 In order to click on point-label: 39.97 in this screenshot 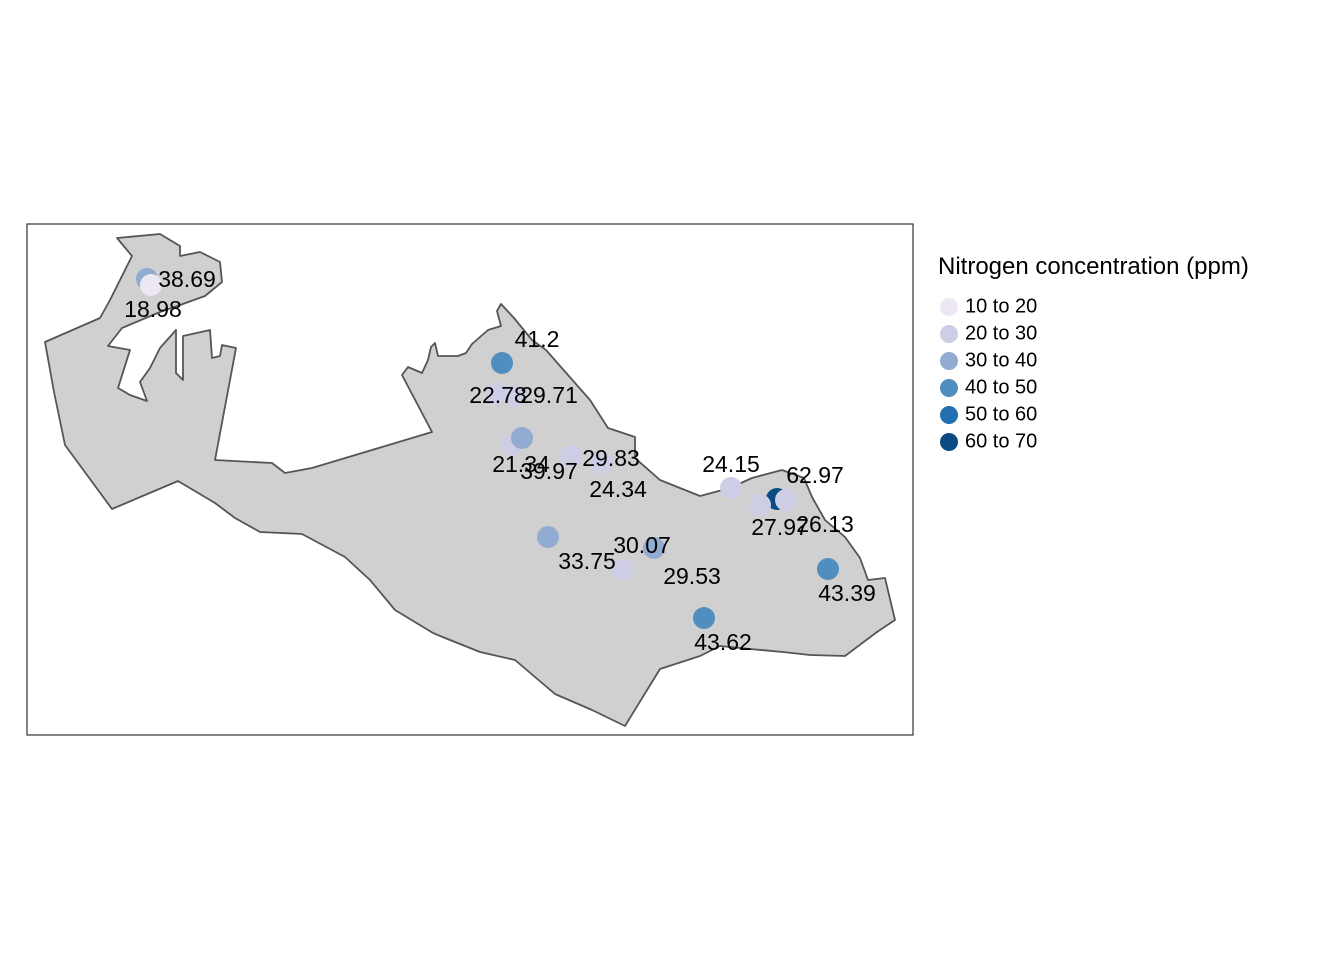, I will do `click(549, 471)`.